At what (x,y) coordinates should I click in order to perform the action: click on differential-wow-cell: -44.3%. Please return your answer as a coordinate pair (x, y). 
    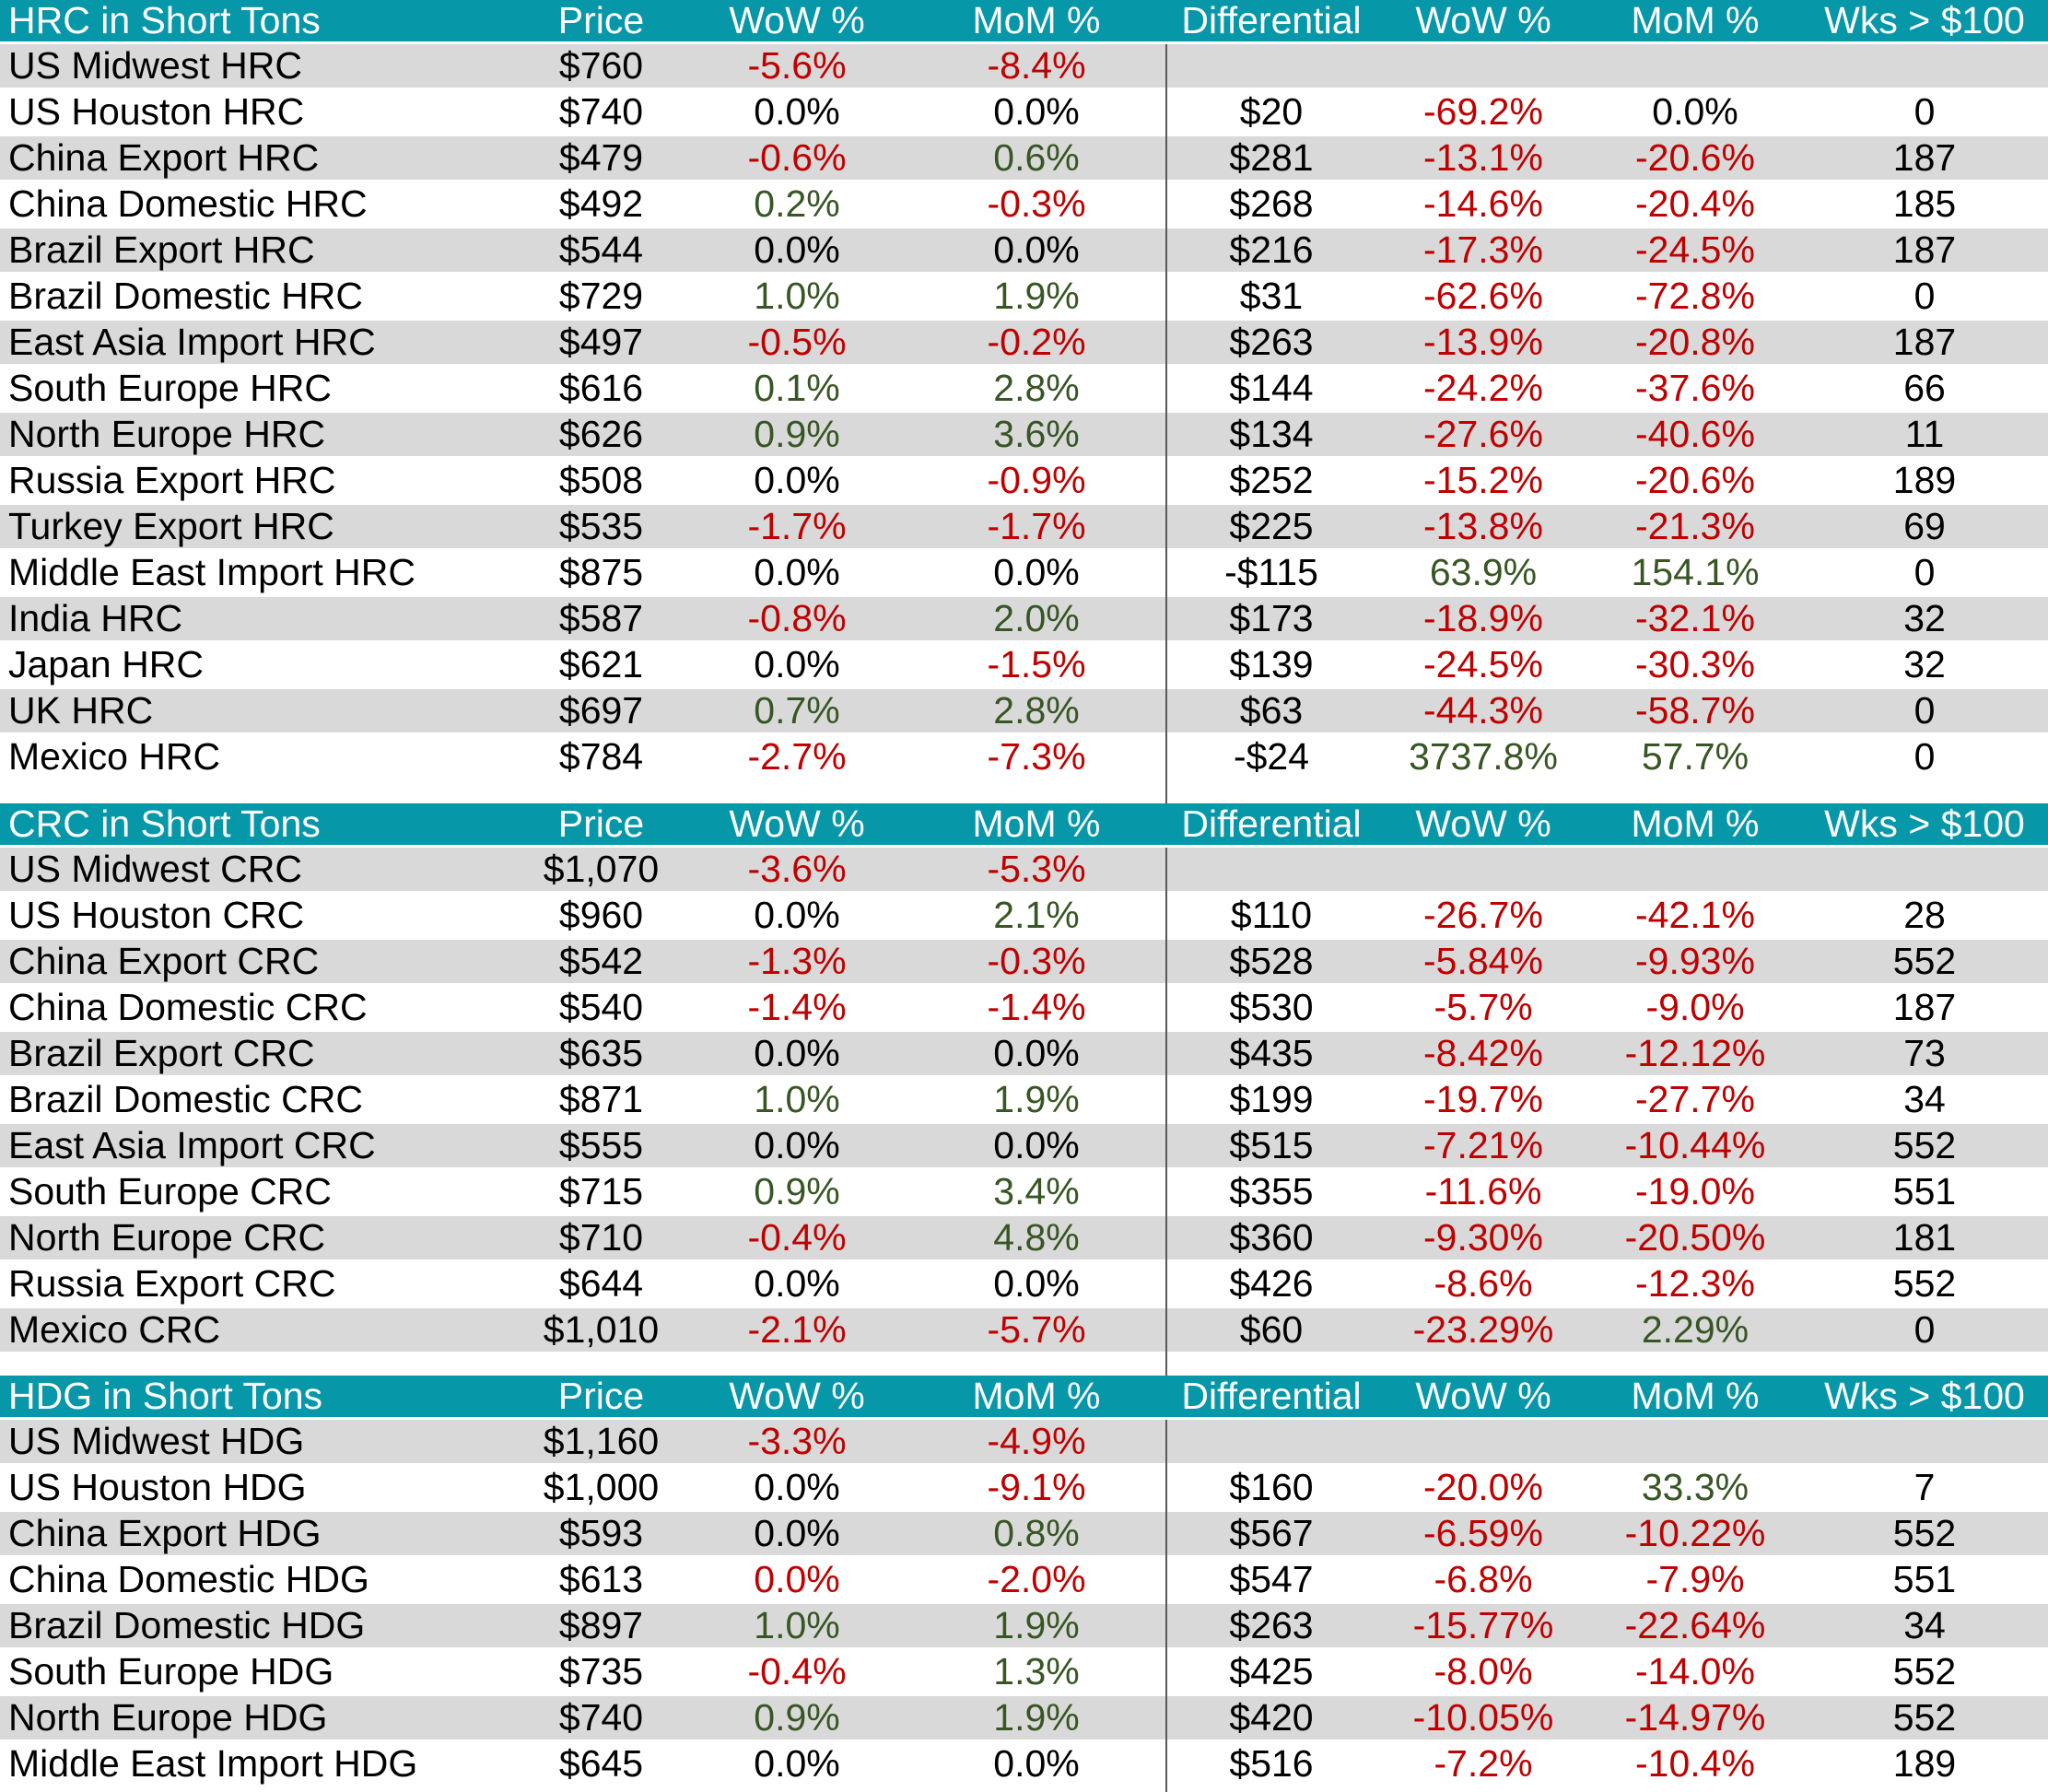
    Looking at the image, I should click on (1483, 710).